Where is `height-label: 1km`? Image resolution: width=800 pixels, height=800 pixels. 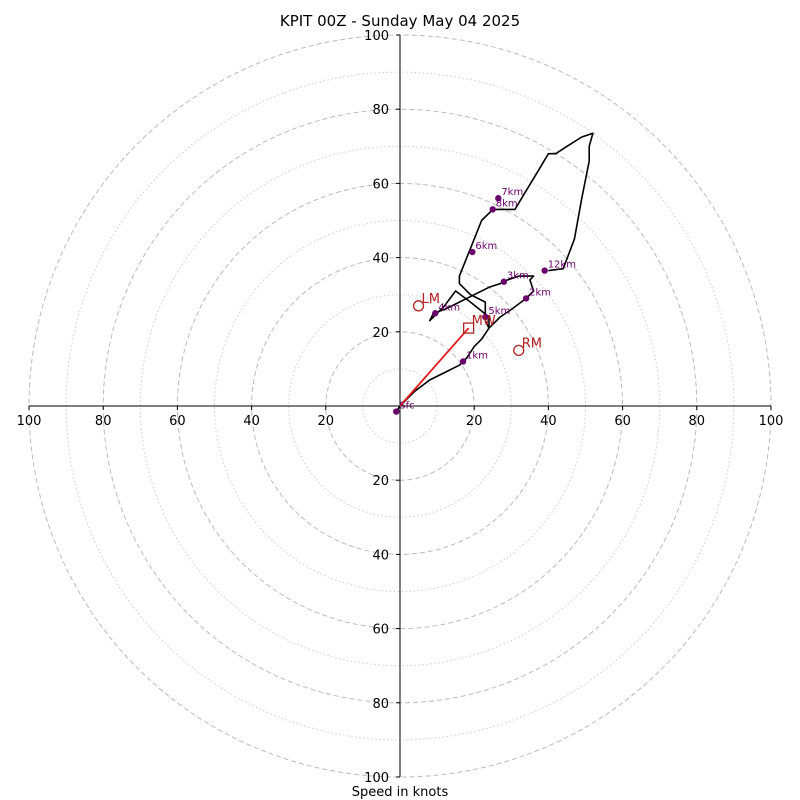 height-label: 1km is located at coordinates (477, 355).